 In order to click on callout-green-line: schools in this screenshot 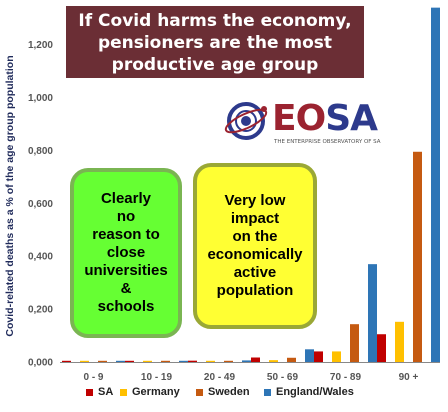, I will do `click(126, 306)`.